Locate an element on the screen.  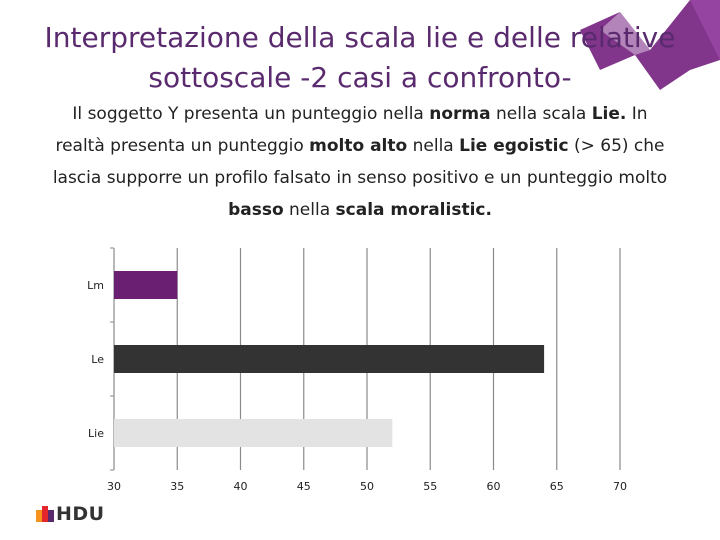
body-run-2: nella scala is located at coordinates (541, 114).